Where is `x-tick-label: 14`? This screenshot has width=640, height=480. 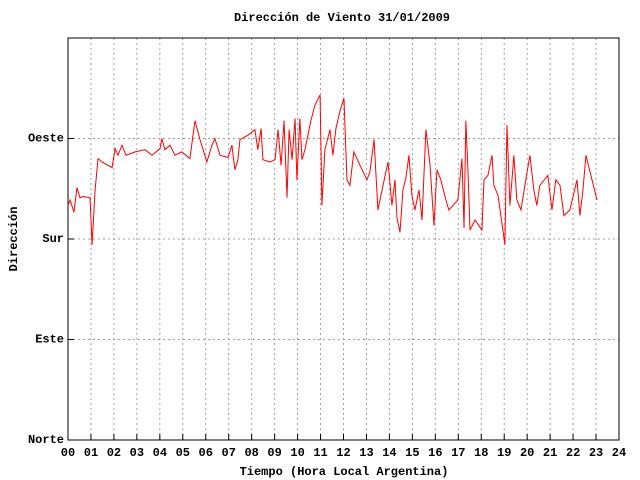
x-tick-label: 14 is located at coordinates (389, 453).